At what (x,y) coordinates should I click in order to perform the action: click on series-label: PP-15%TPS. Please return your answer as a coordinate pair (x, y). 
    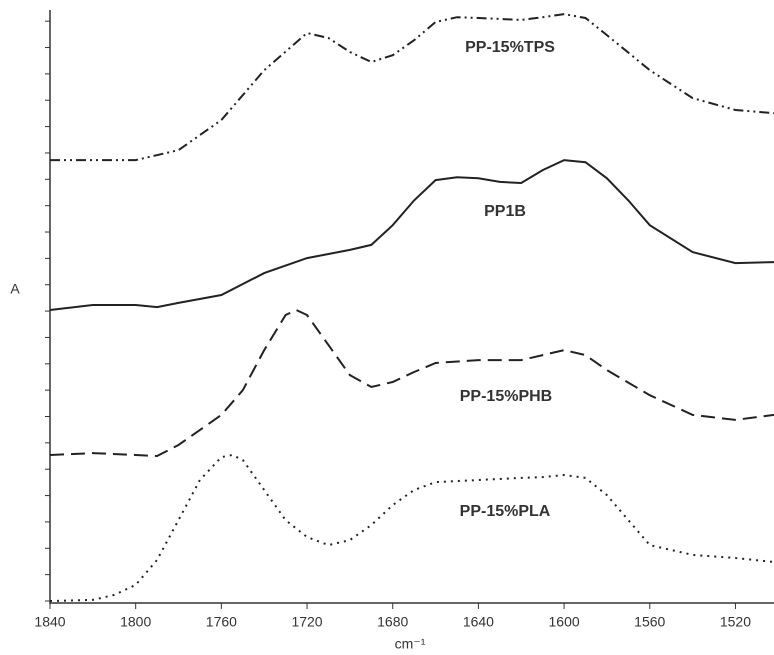
    Looking at the image, I should click on (510, 47).